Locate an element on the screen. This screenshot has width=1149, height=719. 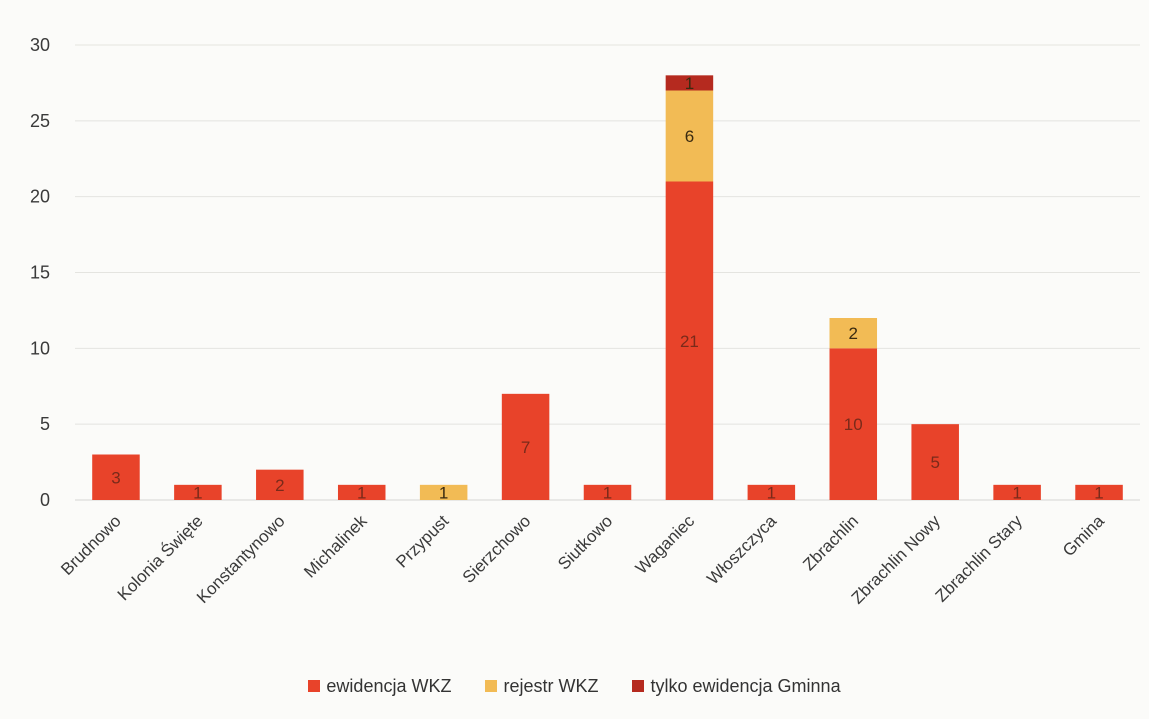
data-label: 3 is located at coordinates (115, 477).